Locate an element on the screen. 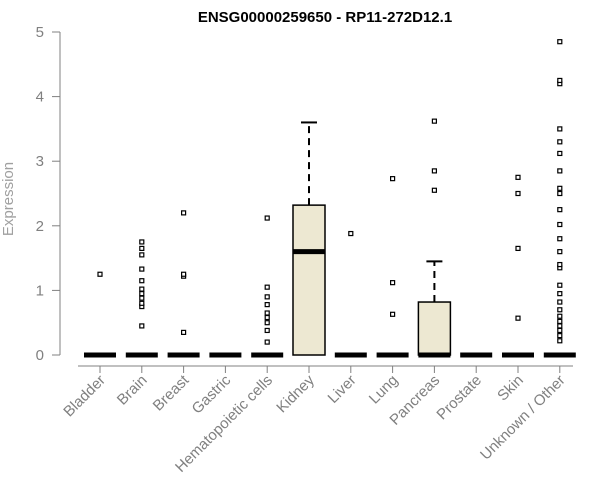  y-tick-label: 2 is located at coordinates (40, 226).